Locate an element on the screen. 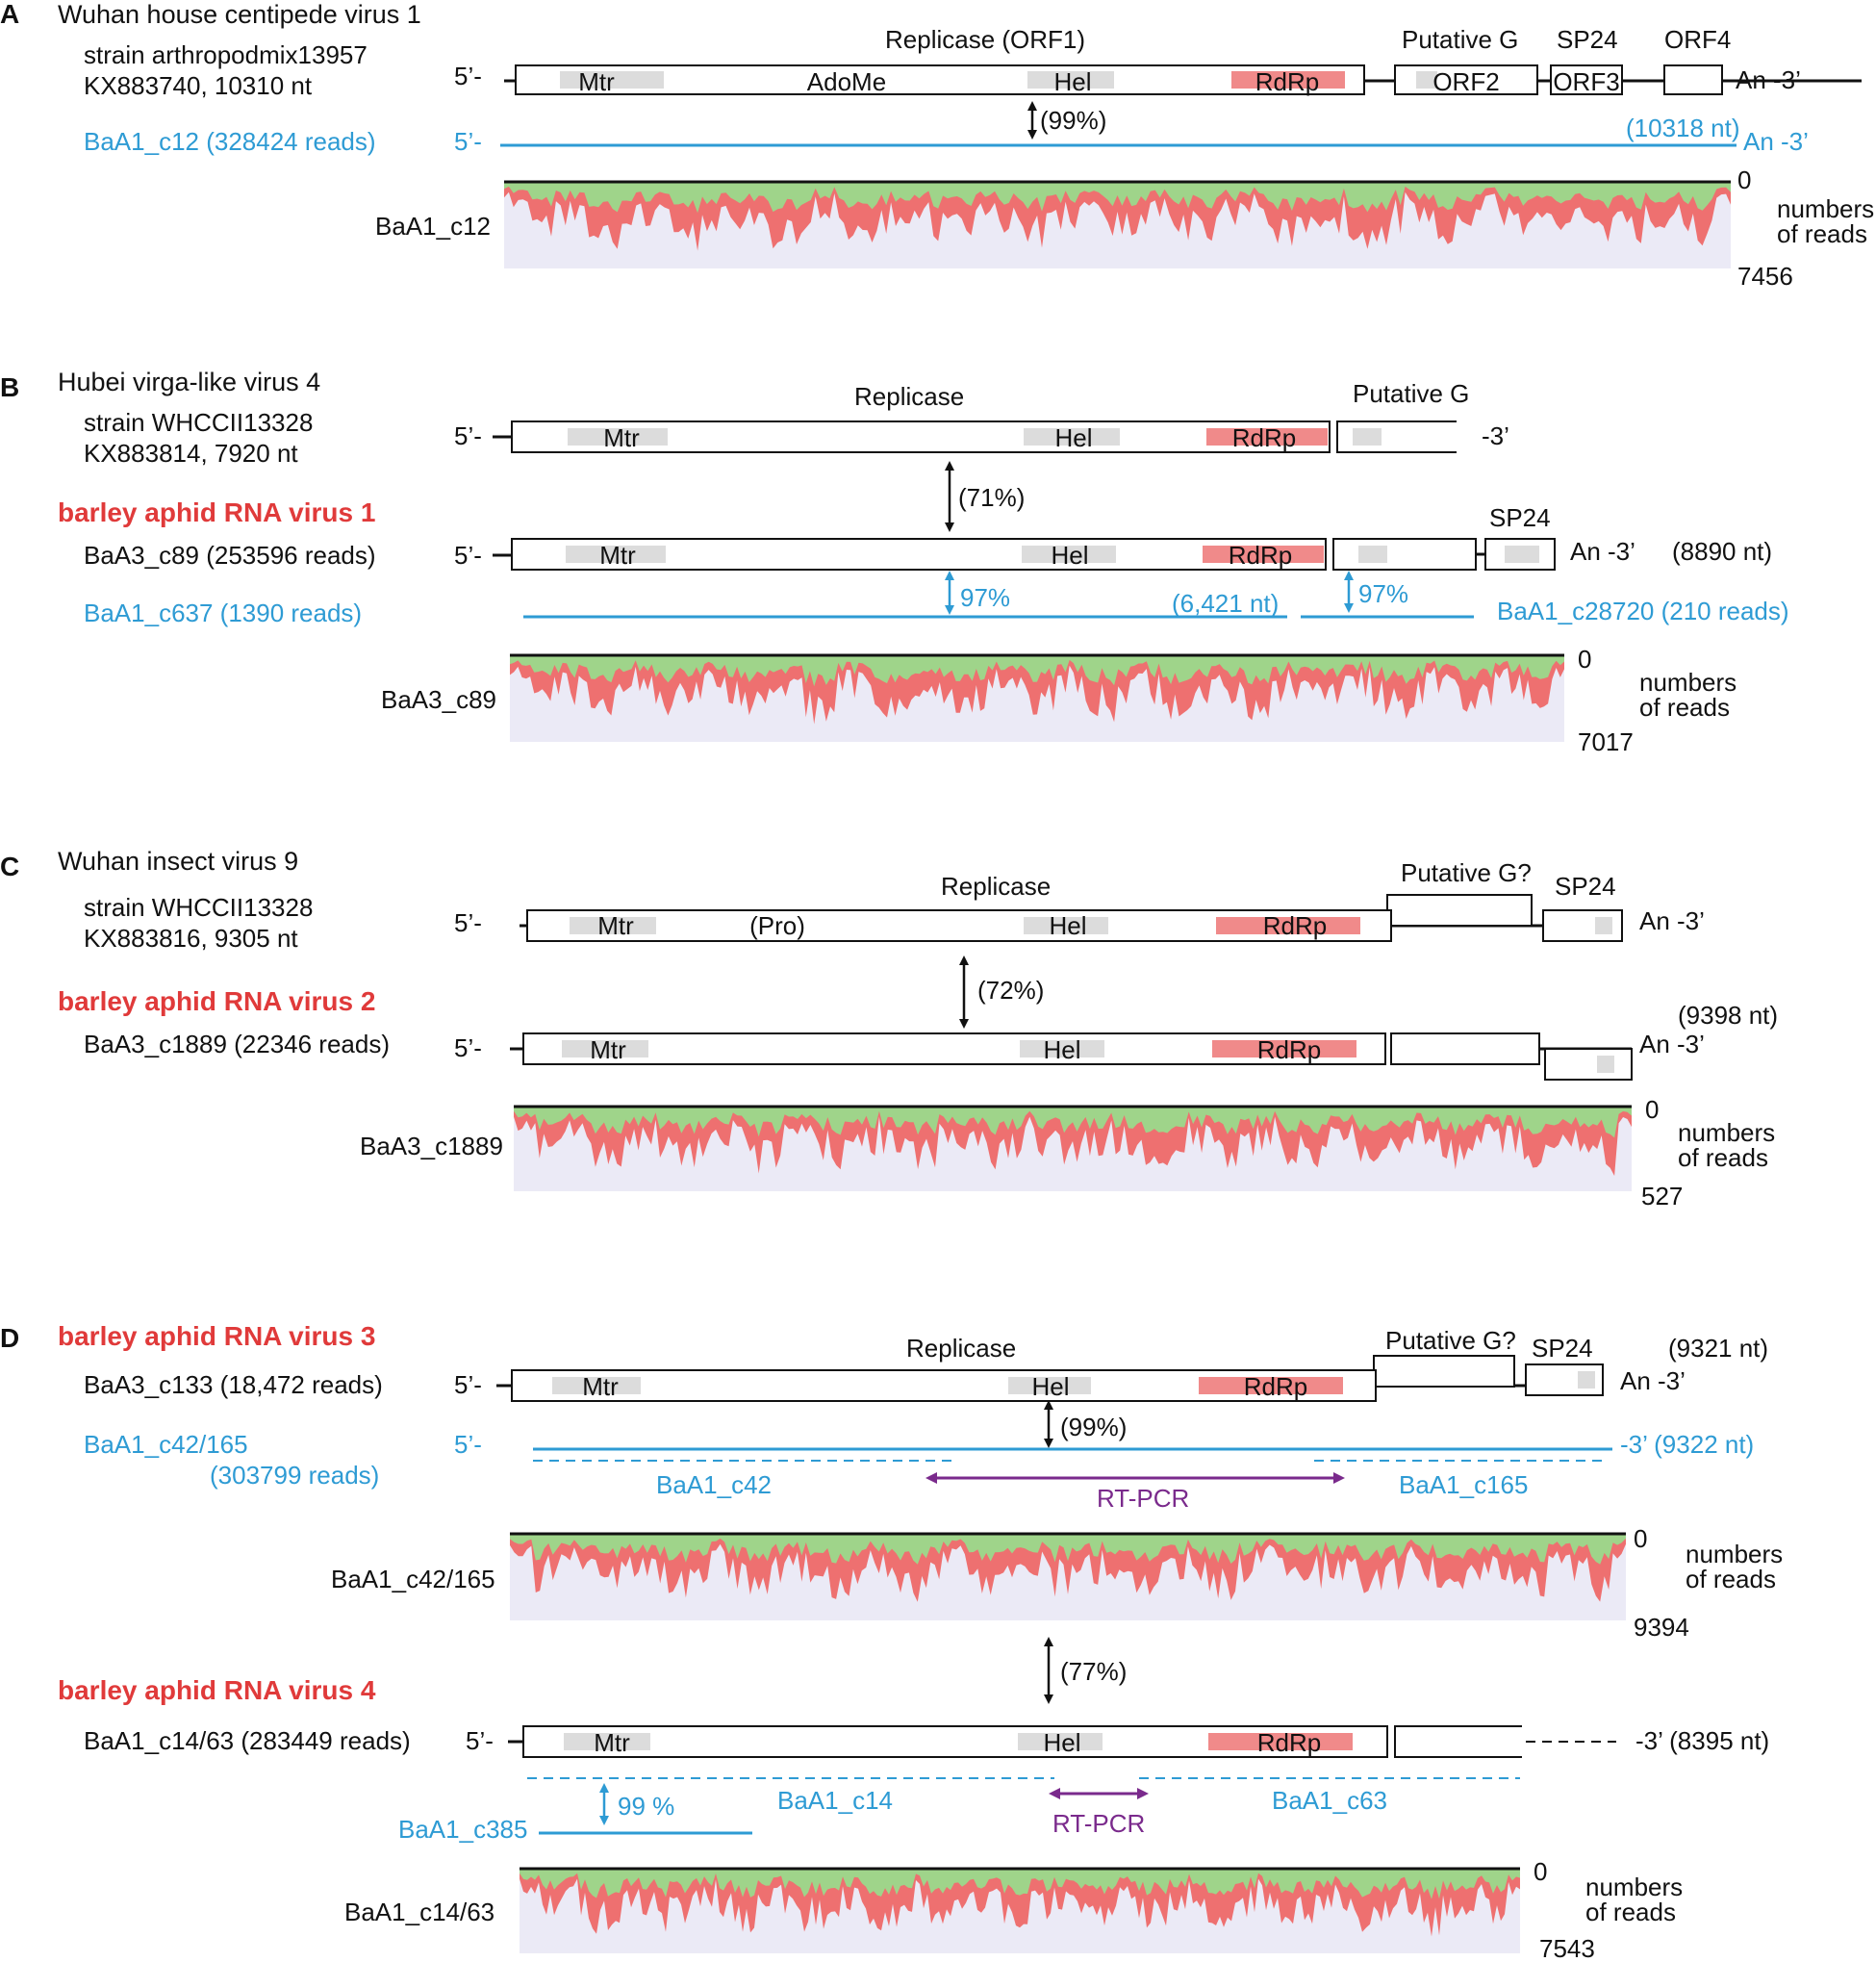 This screenshot has height=1962, width=1876. coverage-label: BaA1_c42/165 is located at coordinates (413, 1579).